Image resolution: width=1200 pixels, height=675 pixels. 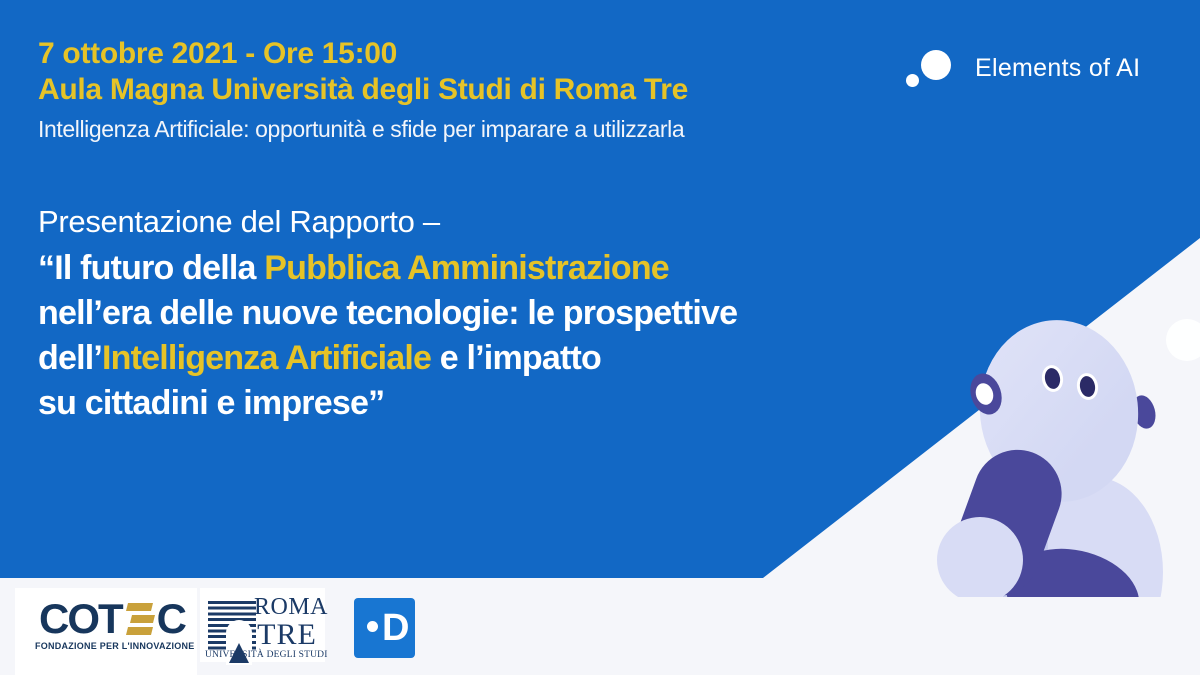 I want to click on event-date: 7 ottobre 2021 - Ore 15:00, so click(x=218, y=53).